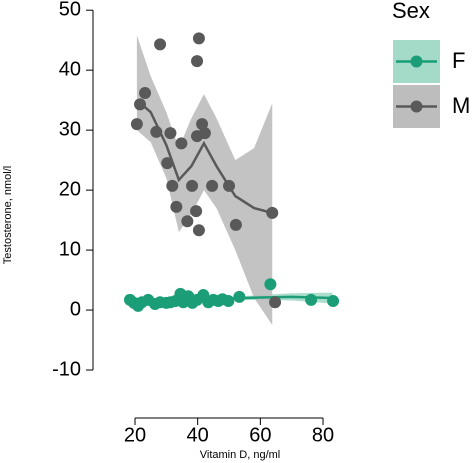  I want to click on y-tick-label: 10, so click(70, 249).